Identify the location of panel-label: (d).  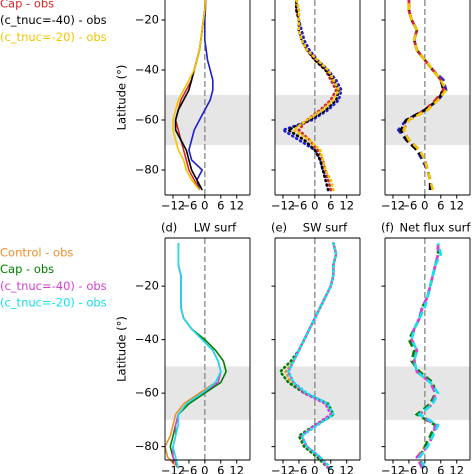
(169, 228).